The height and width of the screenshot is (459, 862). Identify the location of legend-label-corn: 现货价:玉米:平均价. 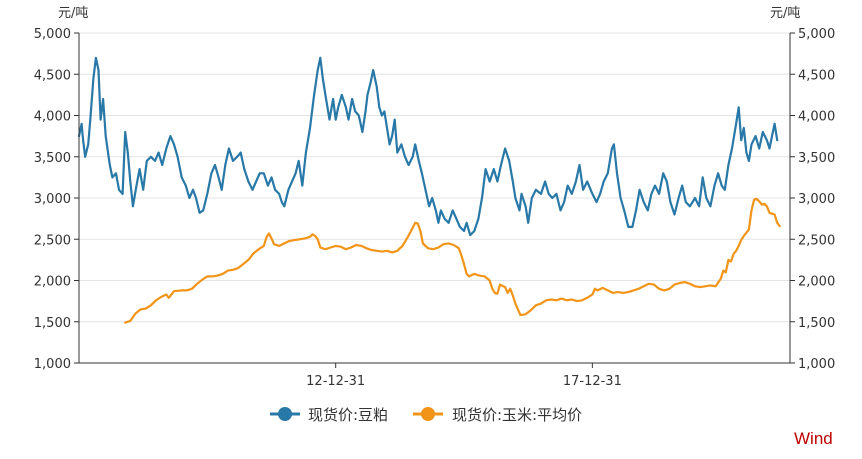
(517, 415).